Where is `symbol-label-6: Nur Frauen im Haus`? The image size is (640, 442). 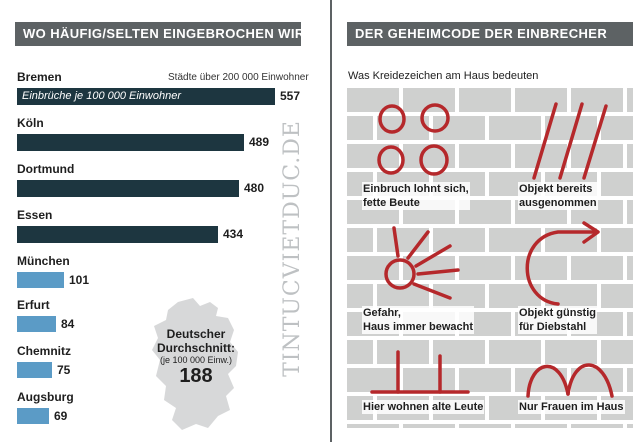 symbol-label-6: Nur Frauen im Haus is located at coordinates (571, 407).